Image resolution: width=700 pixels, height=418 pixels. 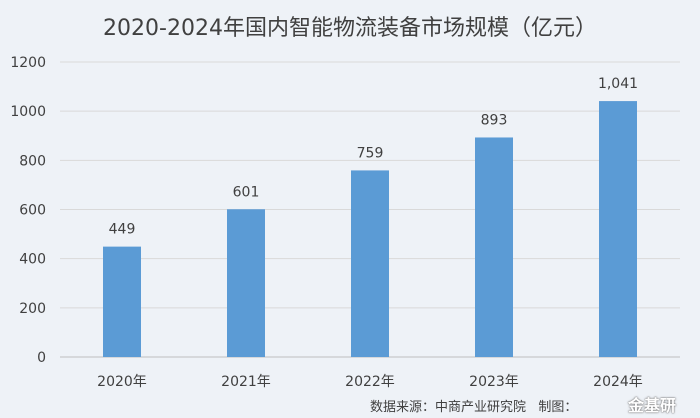 I want to click on chart-title: 2020-2024年国内智能物流装备市场规模（亿元）, so click(x=350, y=28).